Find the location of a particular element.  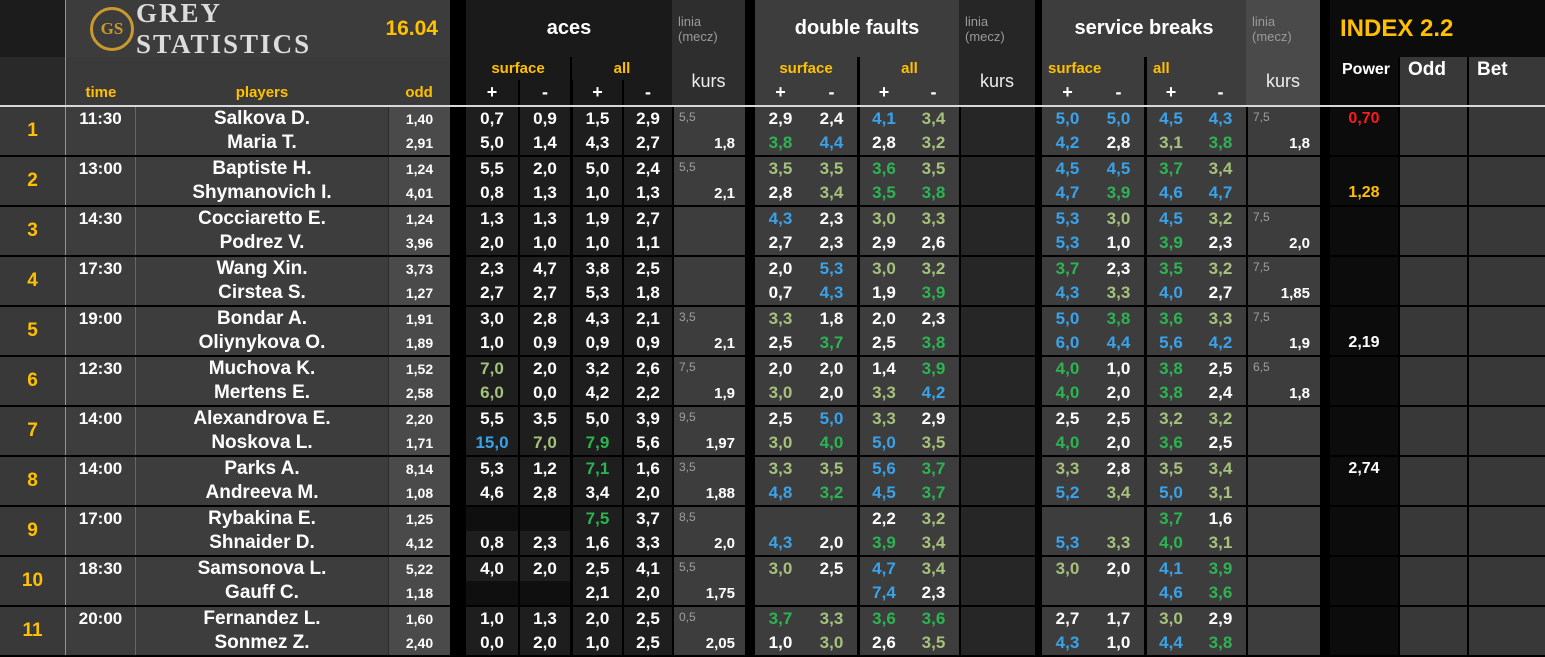

stat-value: 5,0 is located at coordinates (1118, 118).